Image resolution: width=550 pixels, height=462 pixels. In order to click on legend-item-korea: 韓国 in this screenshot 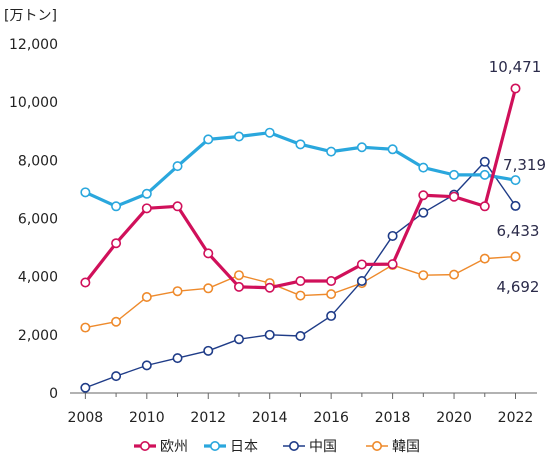, I will do `click(393, 447)`.